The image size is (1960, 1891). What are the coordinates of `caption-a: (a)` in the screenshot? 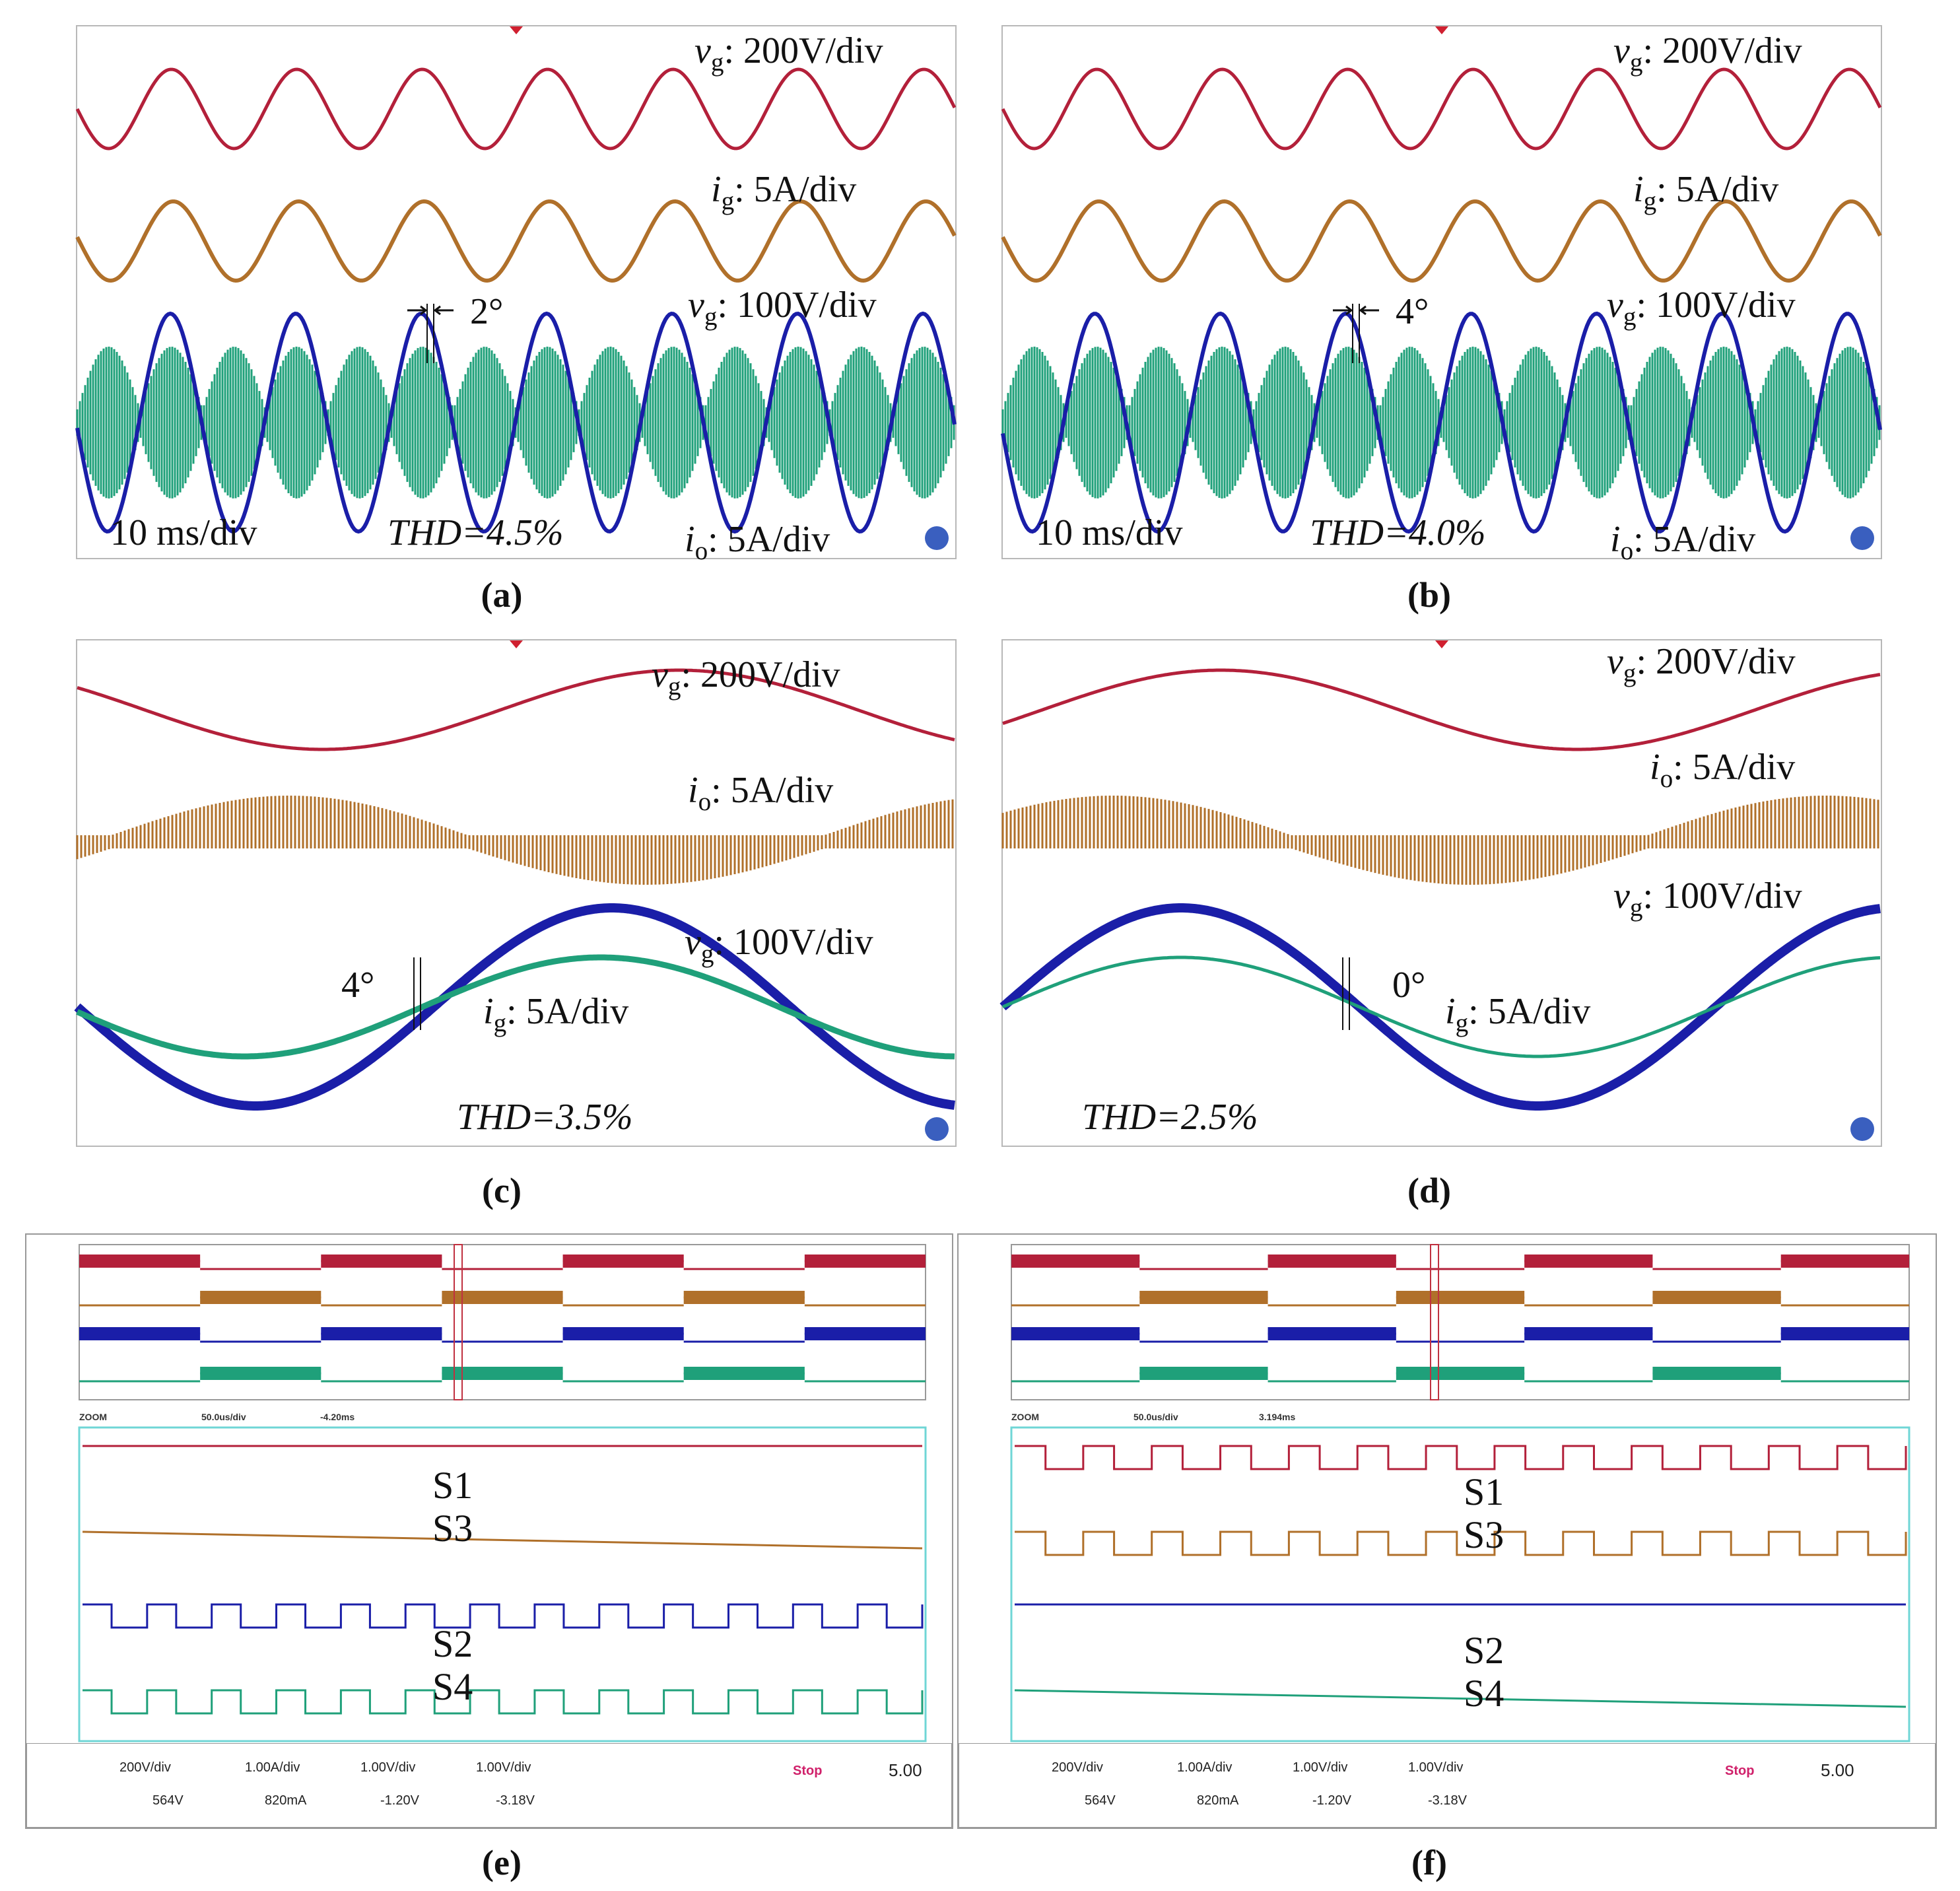 It's located at (502, 595).